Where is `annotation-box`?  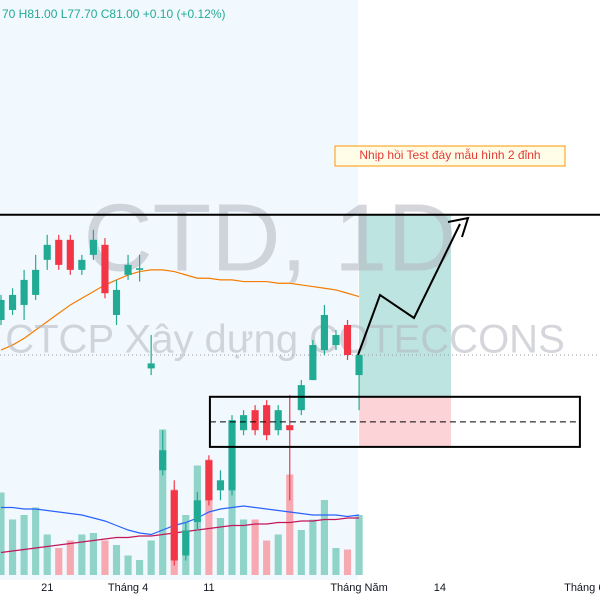 annotation-box is located at coordinates (450, 156).